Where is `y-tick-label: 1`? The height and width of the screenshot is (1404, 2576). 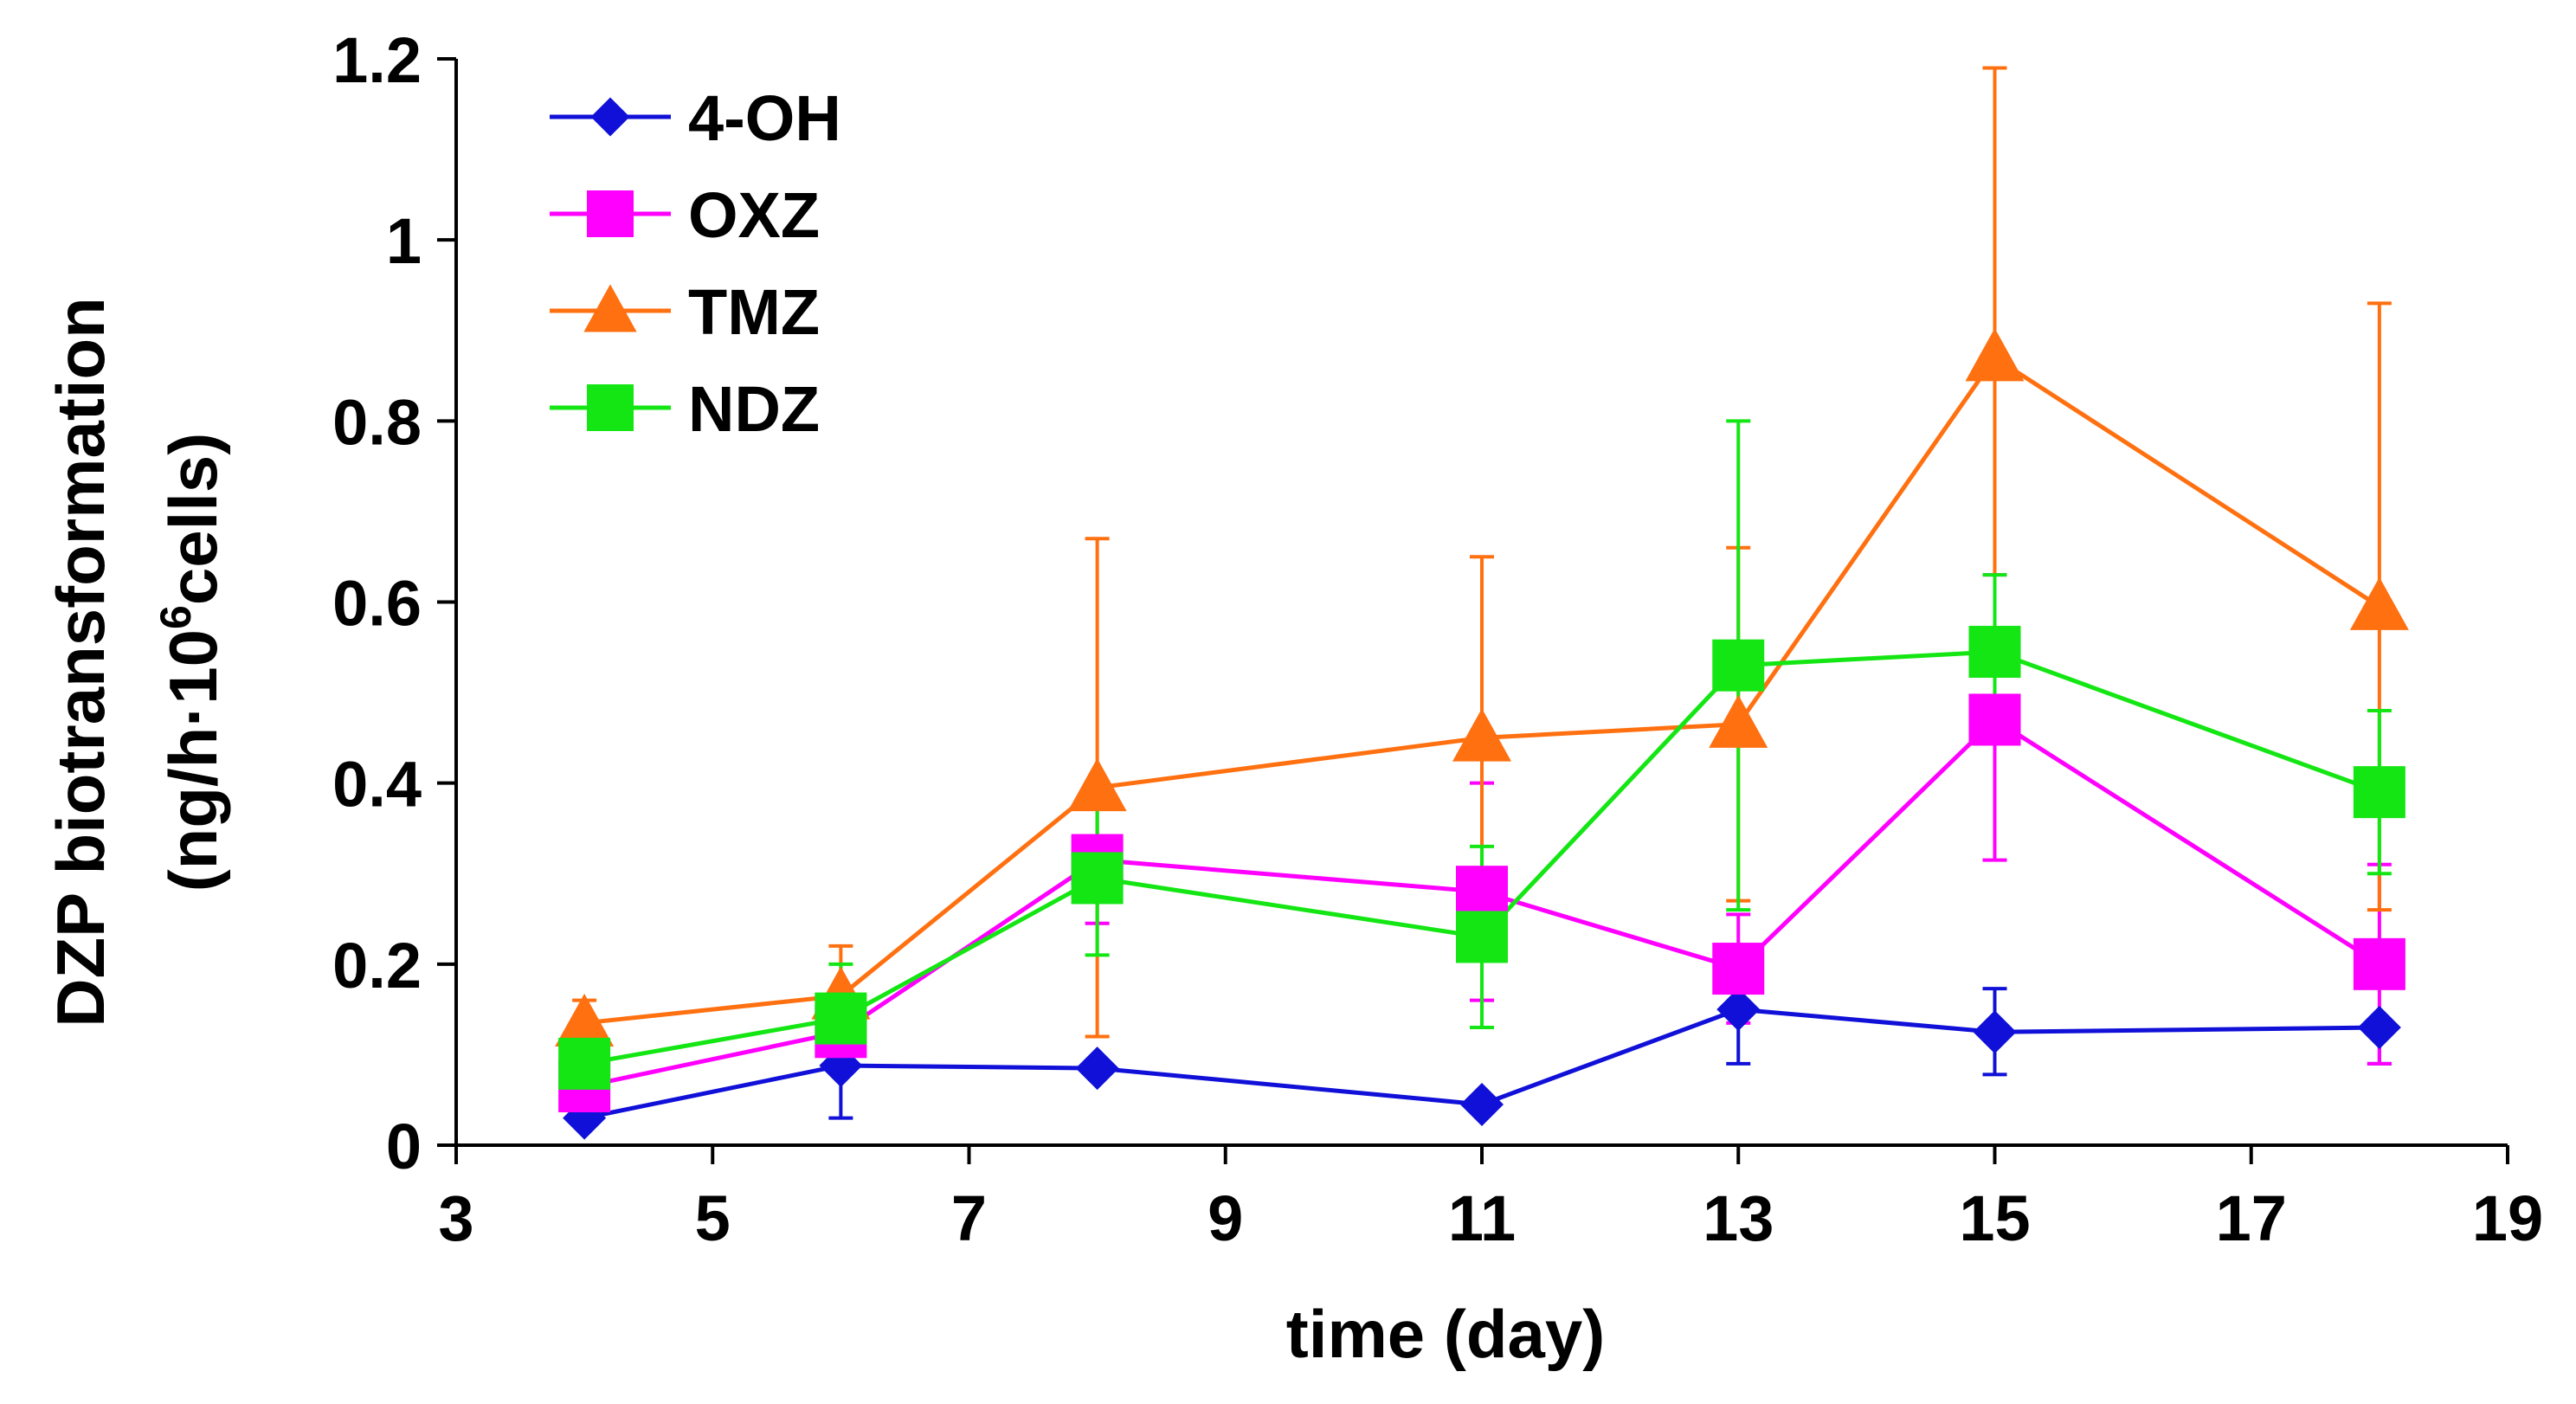
y-tick-label: 1 is located at coordinates (404, 241).